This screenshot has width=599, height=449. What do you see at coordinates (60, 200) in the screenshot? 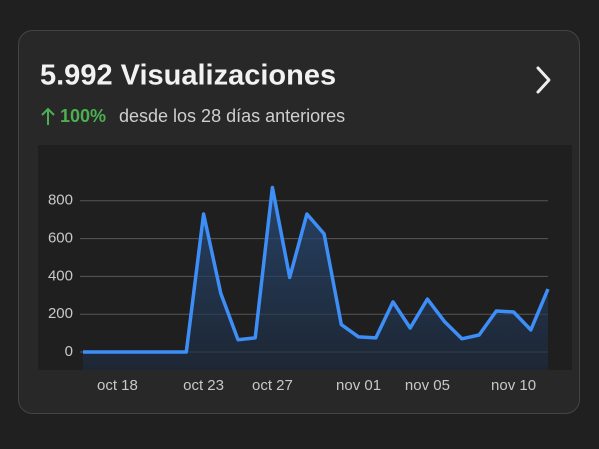
I see `y-tick-label: 800` at bounding box center [60, 200].